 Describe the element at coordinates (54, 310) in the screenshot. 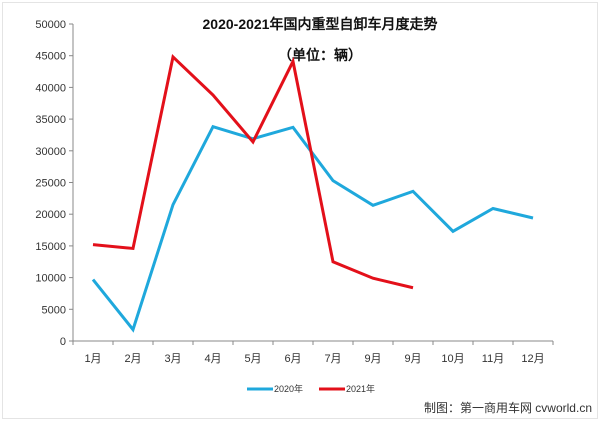

I see `y-tick-label: 5000` at that location.